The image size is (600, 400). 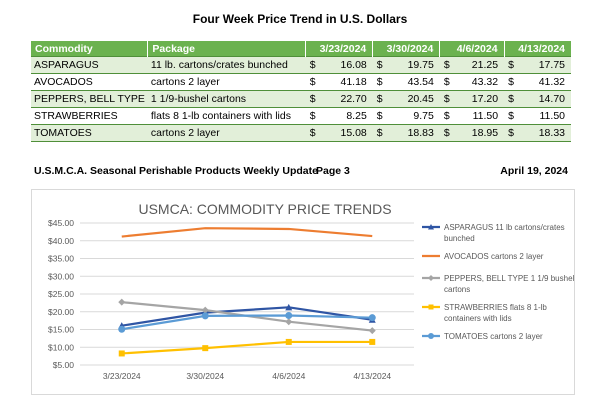 I want to click on x-tick-label: 4/6/2024, so click(x=288, y=376).